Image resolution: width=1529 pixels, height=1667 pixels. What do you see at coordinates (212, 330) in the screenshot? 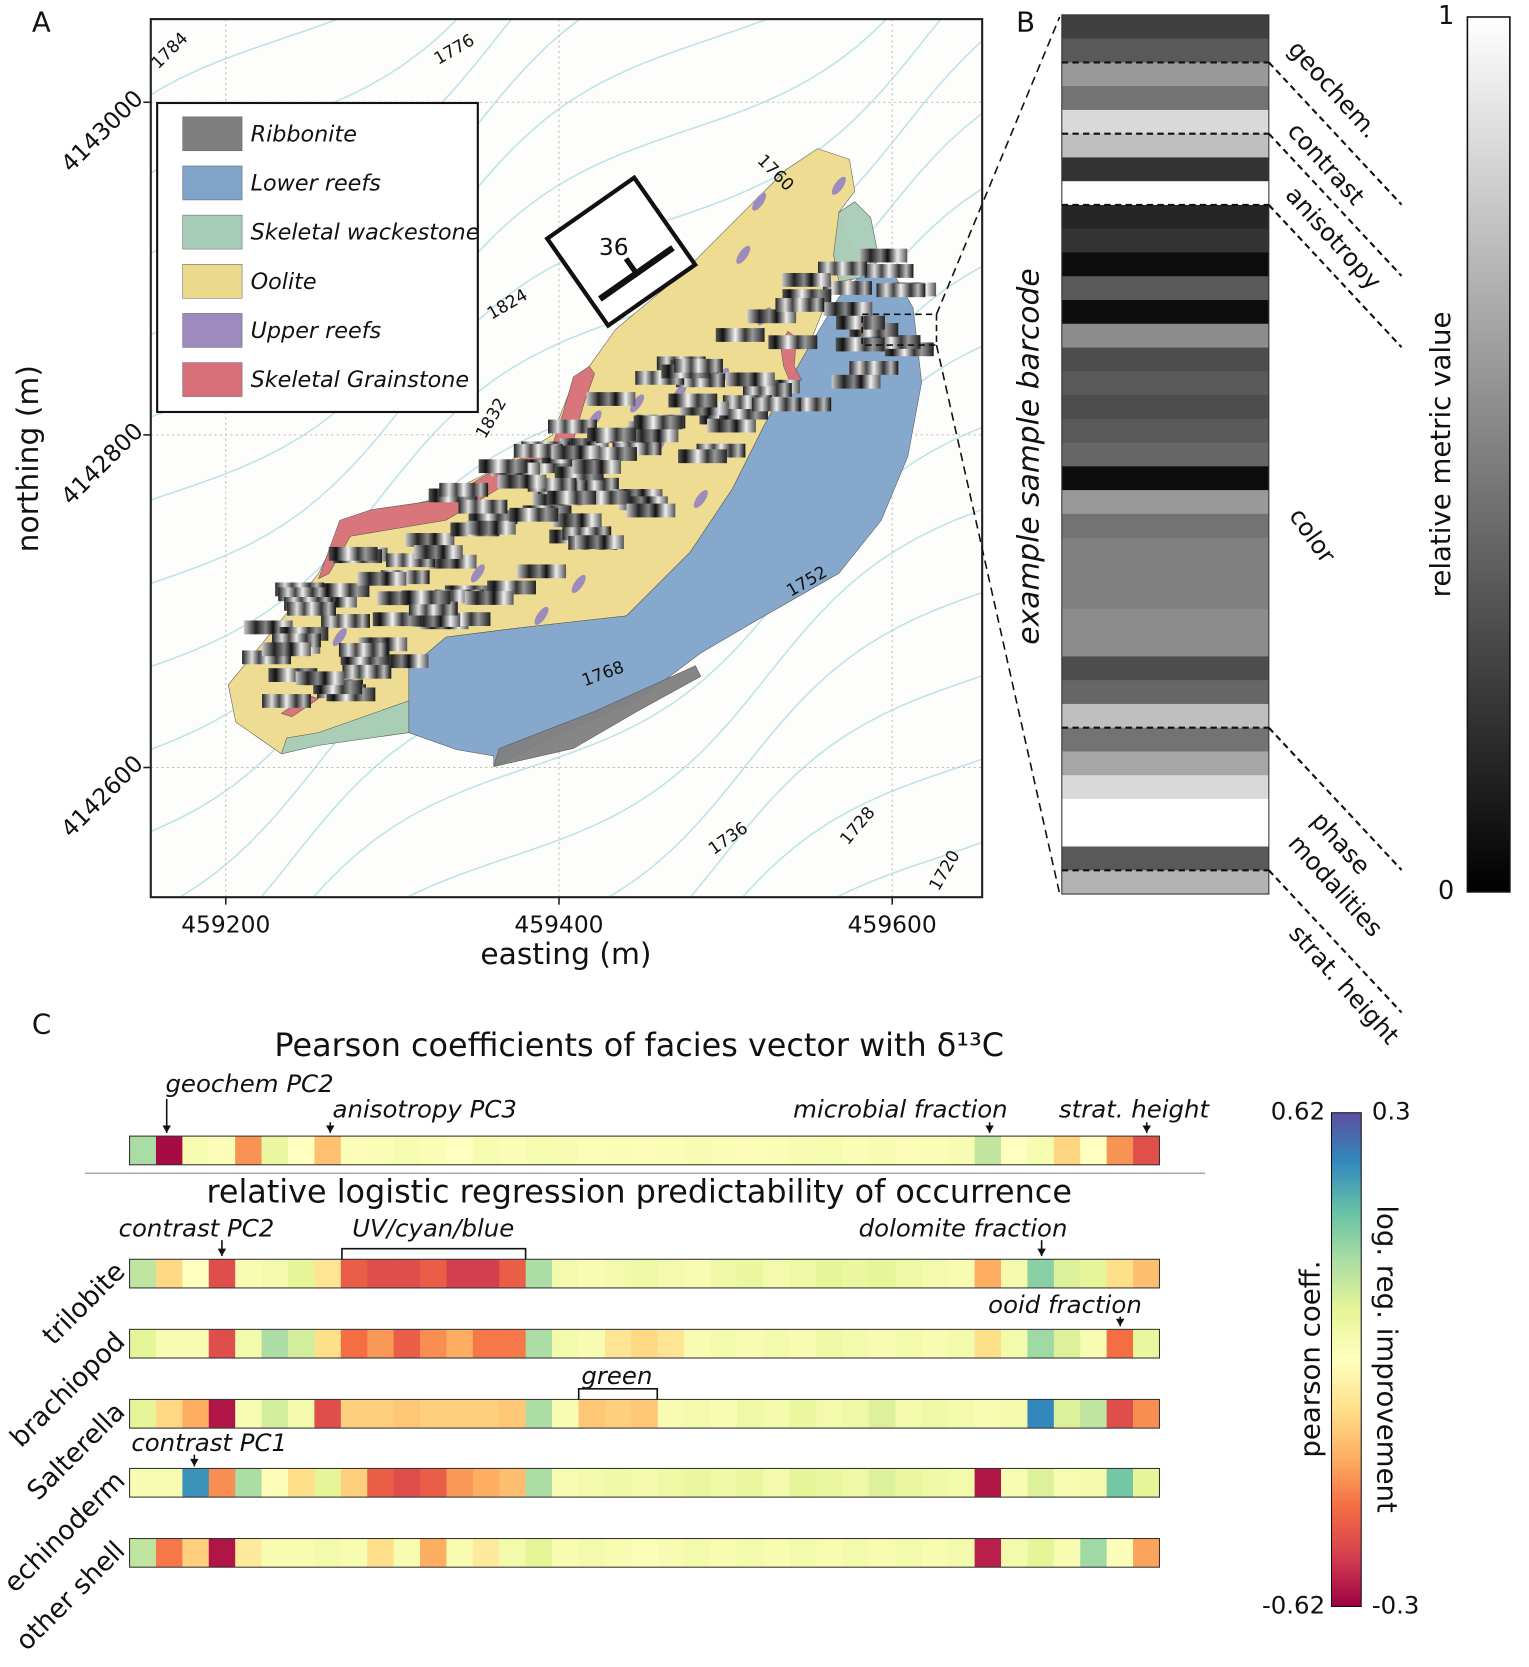
I see `legend-swatch` at bounding box center [212, 330].